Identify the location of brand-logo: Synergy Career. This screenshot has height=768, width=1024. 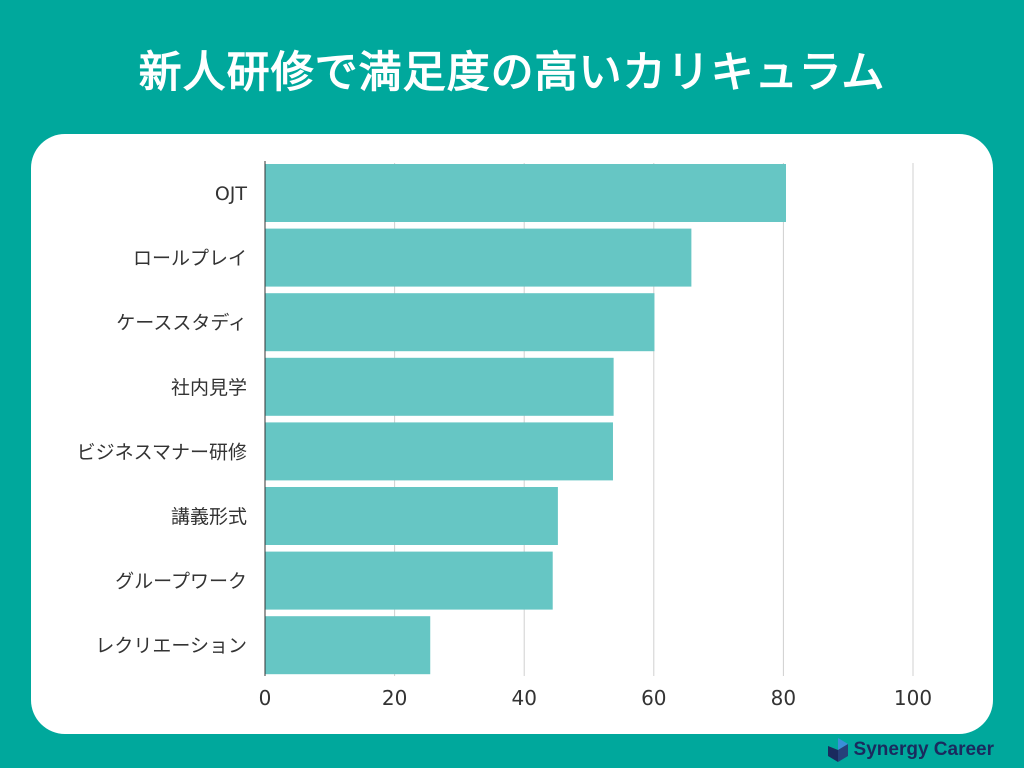
(910, 750).